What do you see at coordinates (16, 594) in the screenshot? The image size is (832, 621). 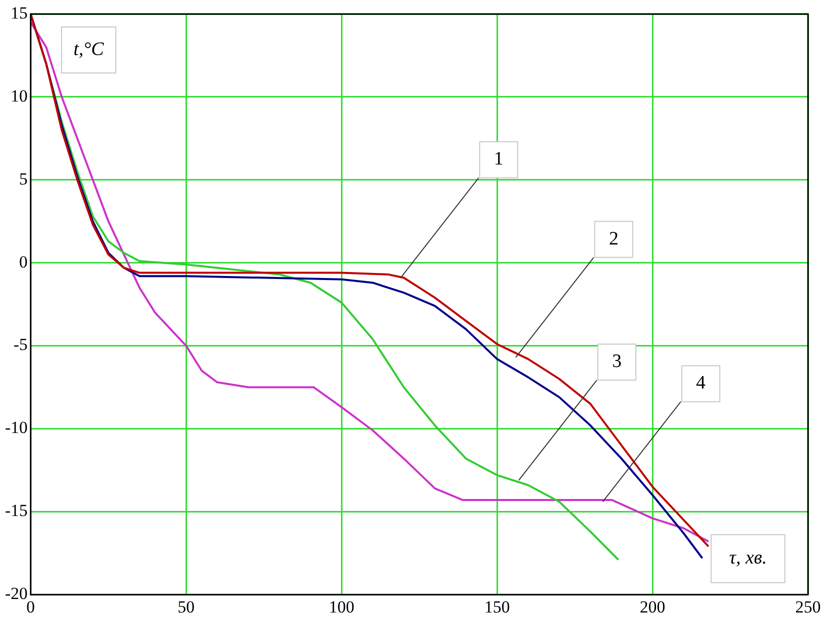 I see `y-tick-label: -20` at bounding box center [16, 594].